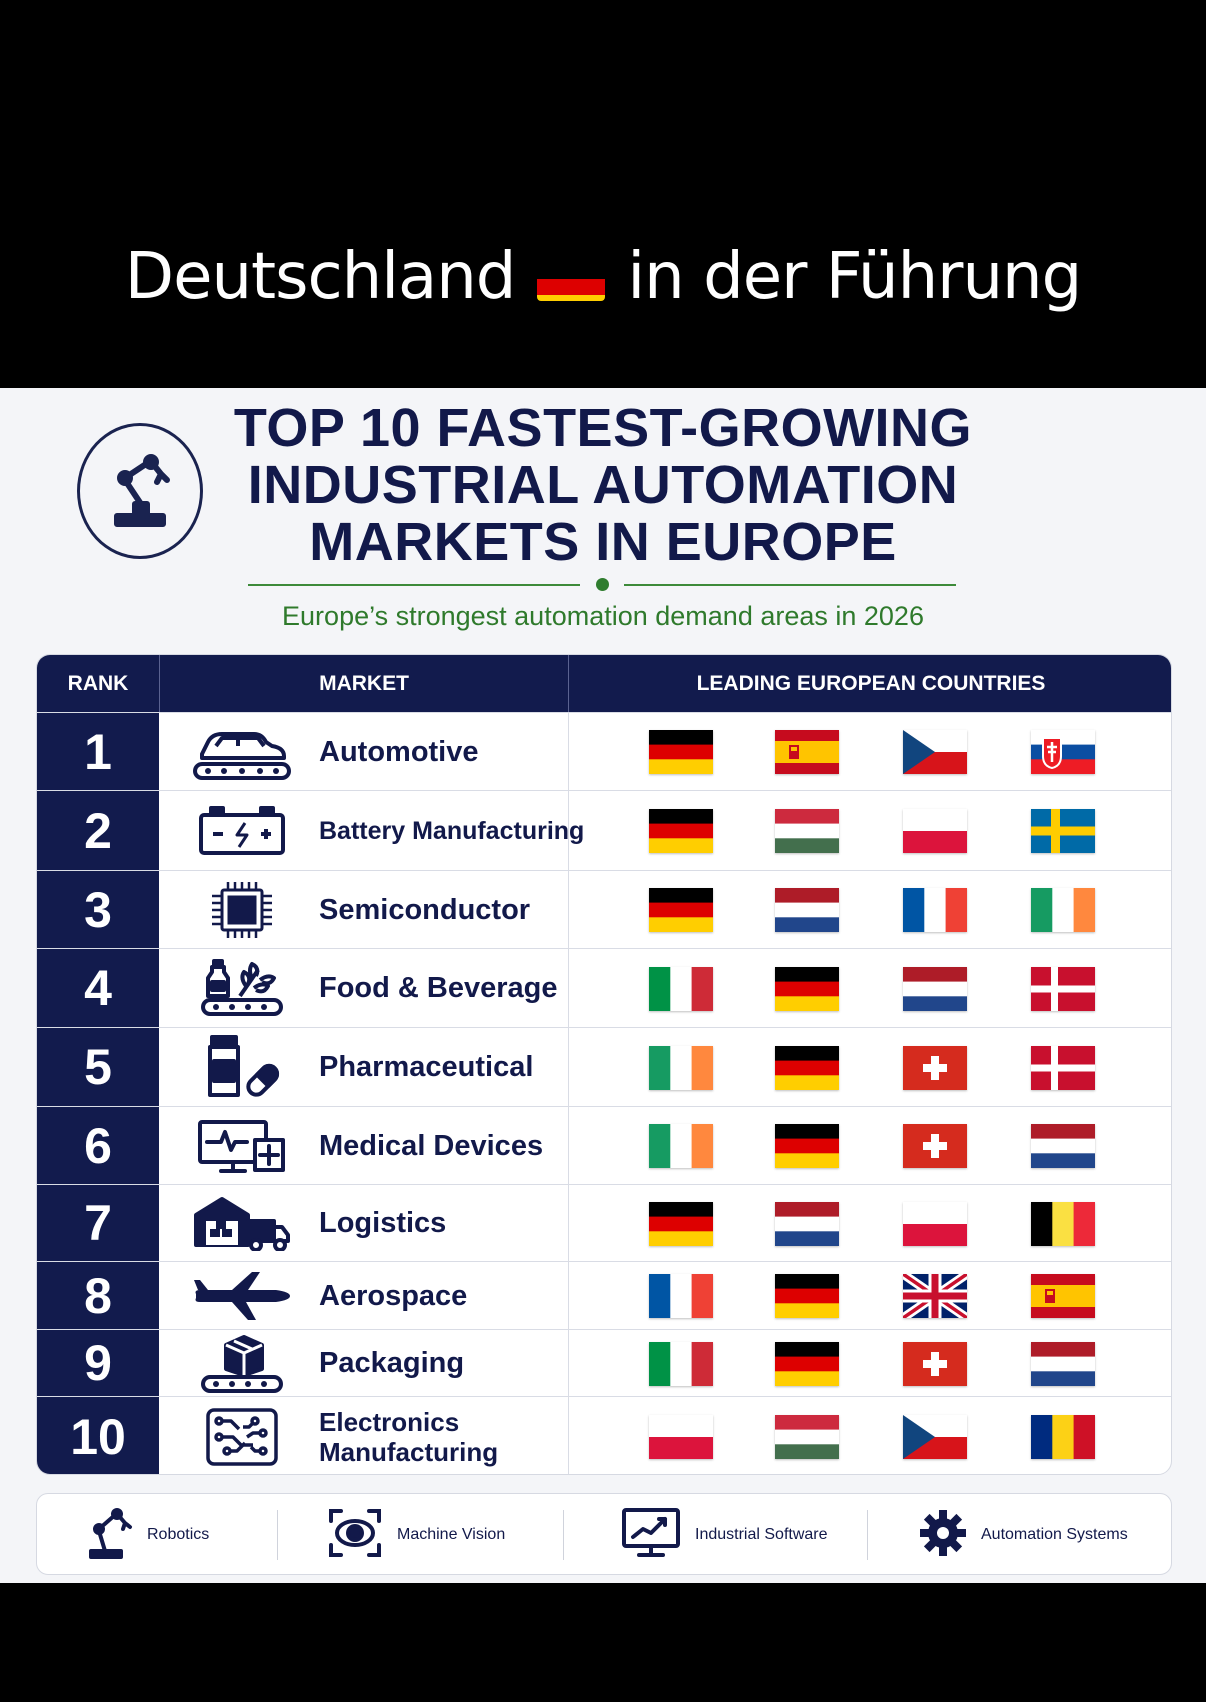  What do you see at coordinates (242, 1363) in the screenshot?
I see `package-conveyor-icon` at bounding box center [242, 1363].